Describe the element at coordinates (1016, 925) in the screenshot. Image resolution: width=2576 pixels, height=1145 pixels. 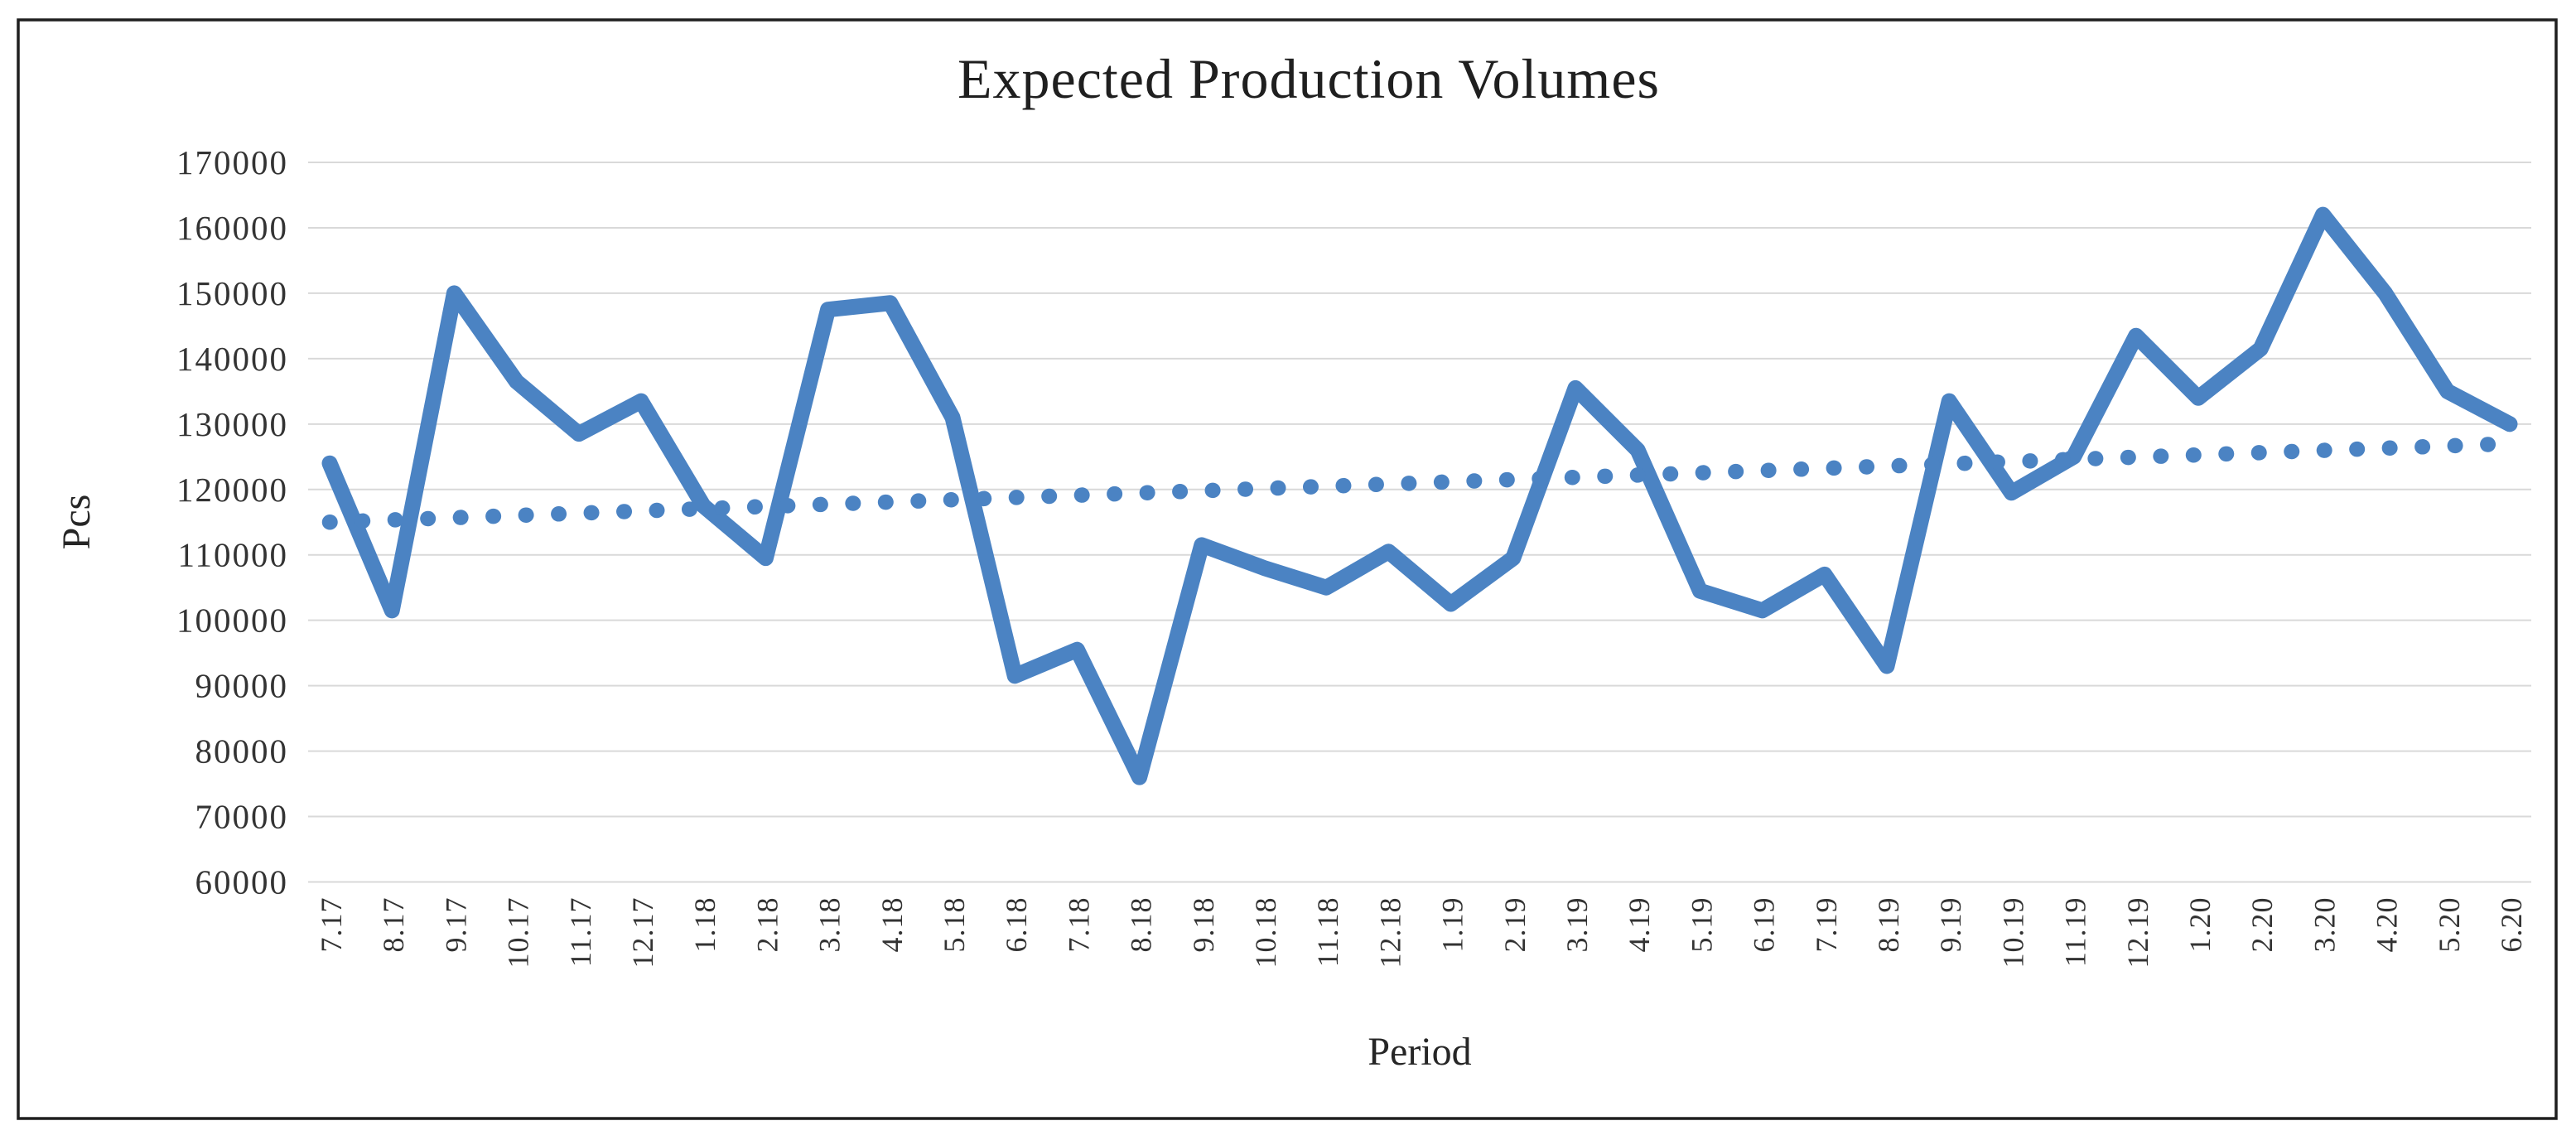
I see `x-tick-label: 6.18` at that location.